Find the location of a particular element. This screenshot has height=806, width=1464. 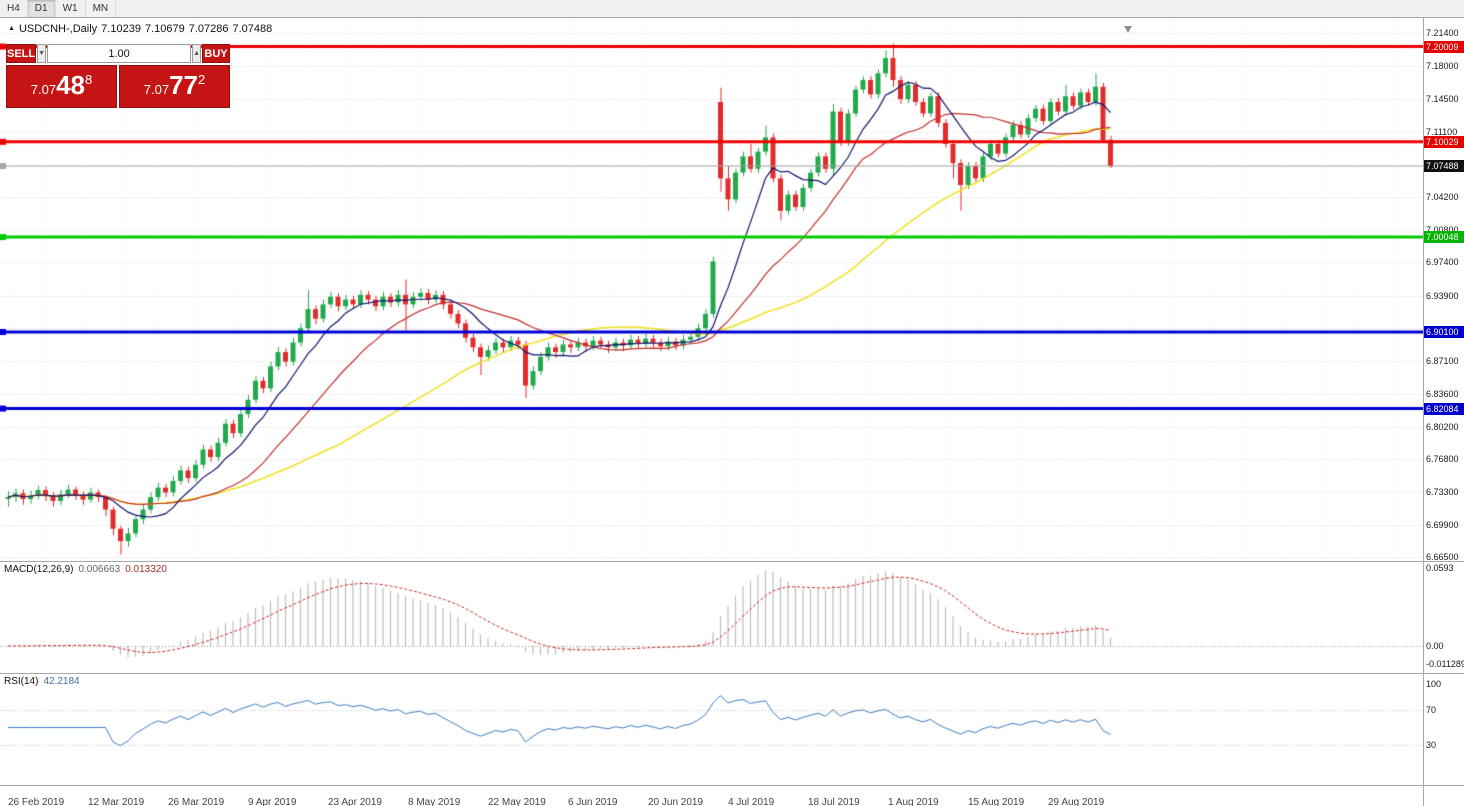

one-click-trading-panel: SELL ▼ ▲ BUY 7.07488 7.07772 is located at coordinates (118, 76).